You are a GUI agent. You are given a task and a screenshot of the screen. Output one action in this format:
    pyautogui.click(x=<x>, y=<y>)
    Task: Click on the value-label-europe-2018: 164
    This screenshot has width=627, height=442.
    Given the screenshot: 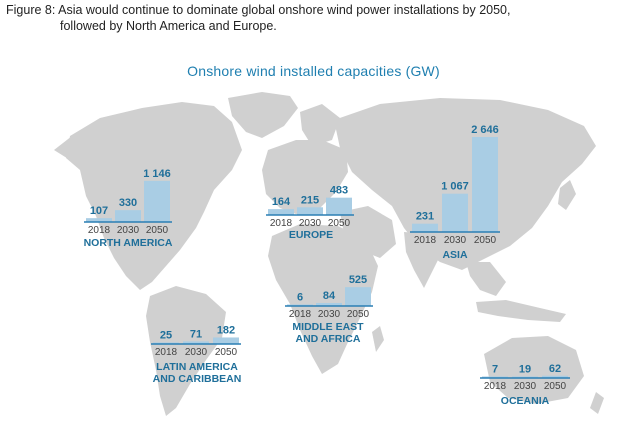 What is the action you would take?
    pyautogui.click(x=281, y=202)
    